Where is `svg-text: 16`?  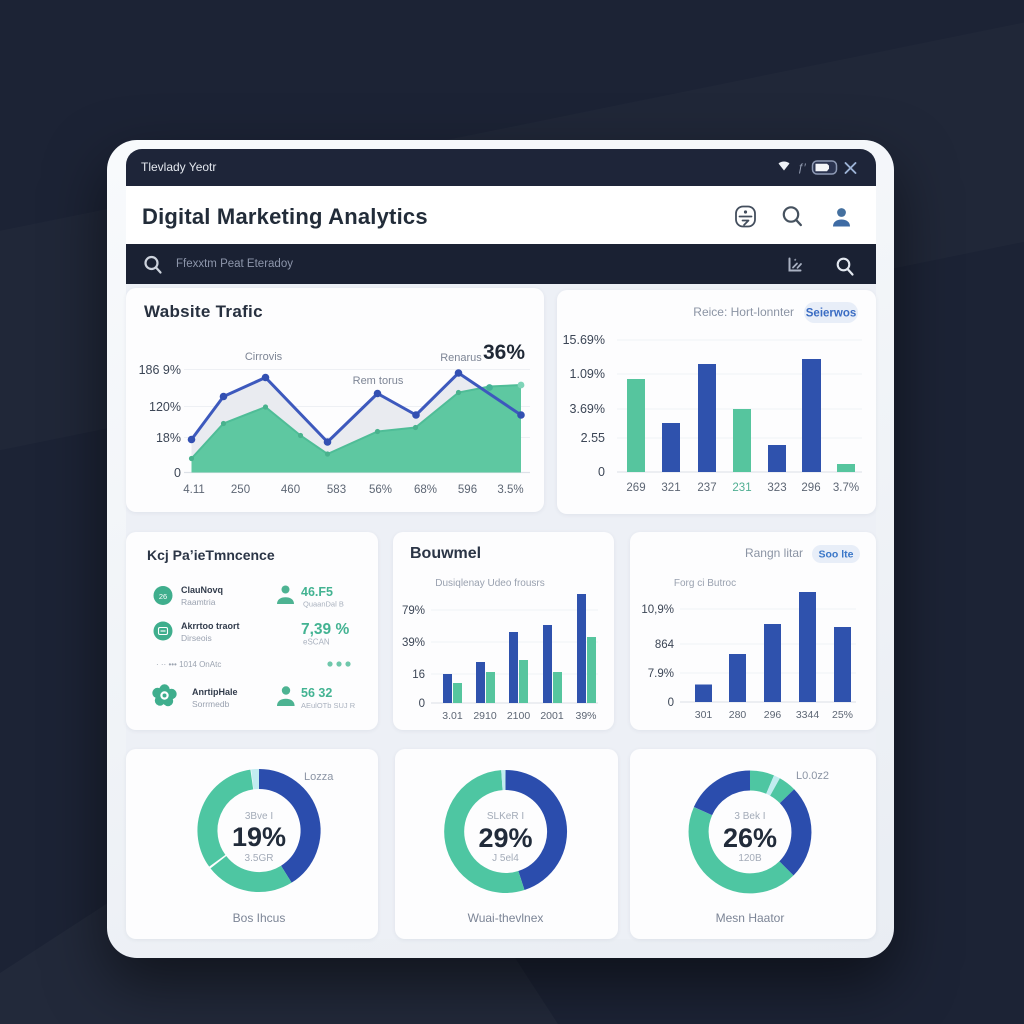 svg-text: 16 is located at coordinates (418, 675).